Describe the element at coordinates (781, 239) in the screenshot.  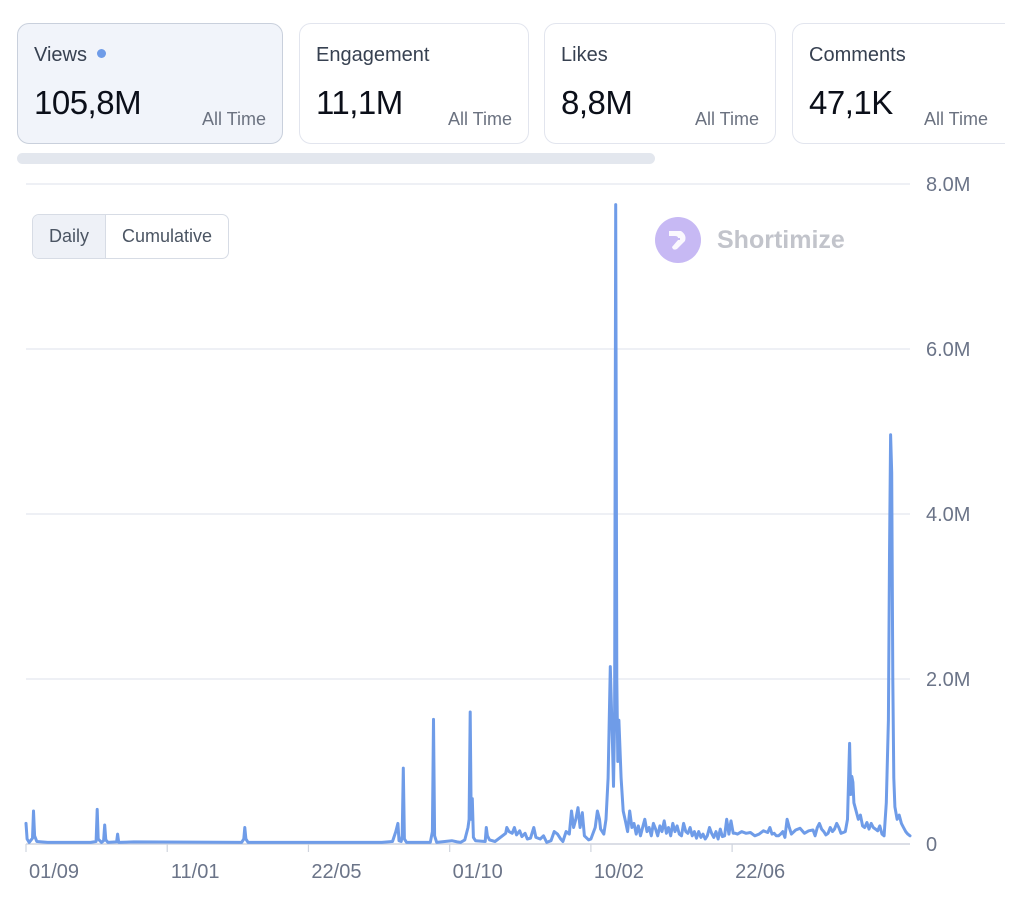
I see `watermark-text: Shortimize` at that location.